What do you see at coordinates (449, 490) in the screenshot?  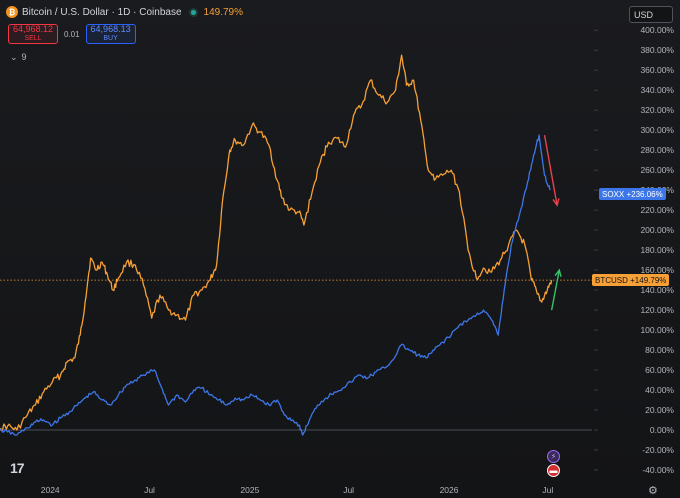 I see `x-tick-label: 2026` at bounding box center [449, 490].